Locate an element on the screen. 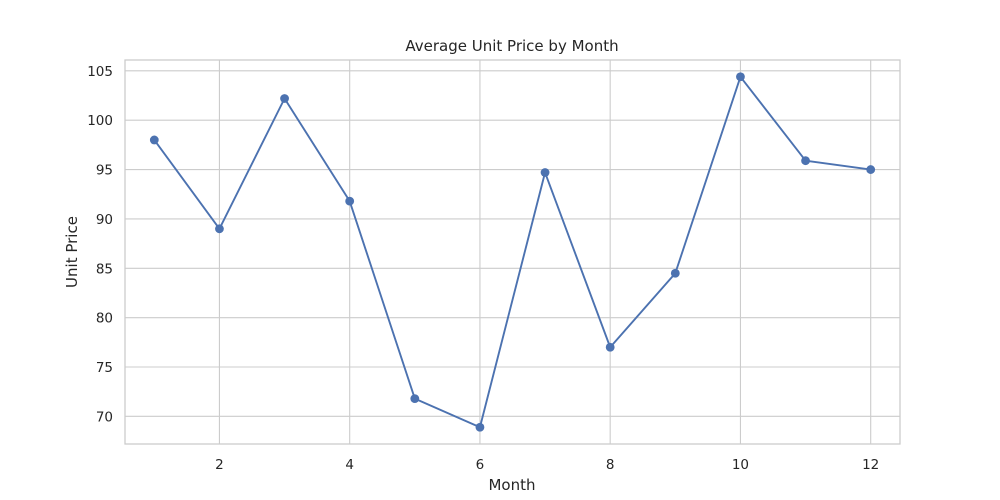 The height and width of the screenshot is (500, 1000). y-tick-label: 90 is located at coordinates (104, 220).